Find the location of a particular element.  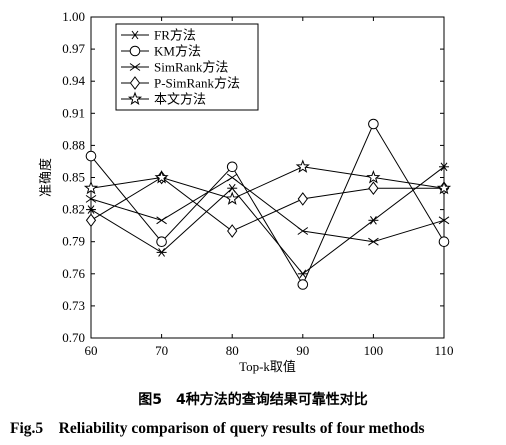

y-tick-label-2: 0.76 is located at coordinates (73, 273).